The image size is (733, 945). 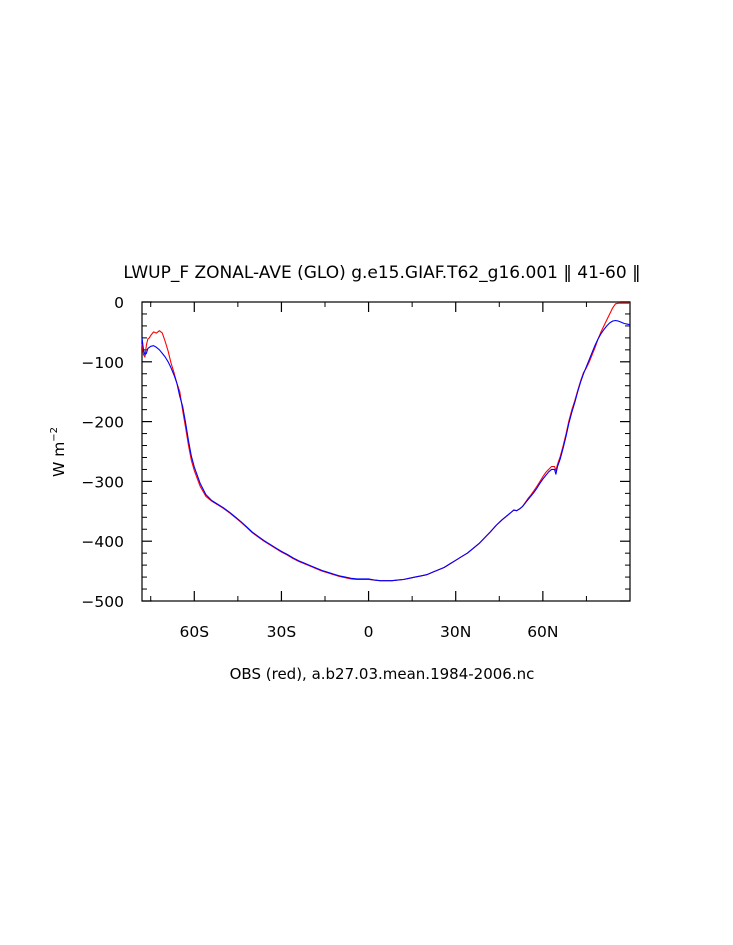 What do you see at coordinates (54, 434) in the screenshot?
I see `y-axis-label-exponent: −2` at bounding box center [54, 434].